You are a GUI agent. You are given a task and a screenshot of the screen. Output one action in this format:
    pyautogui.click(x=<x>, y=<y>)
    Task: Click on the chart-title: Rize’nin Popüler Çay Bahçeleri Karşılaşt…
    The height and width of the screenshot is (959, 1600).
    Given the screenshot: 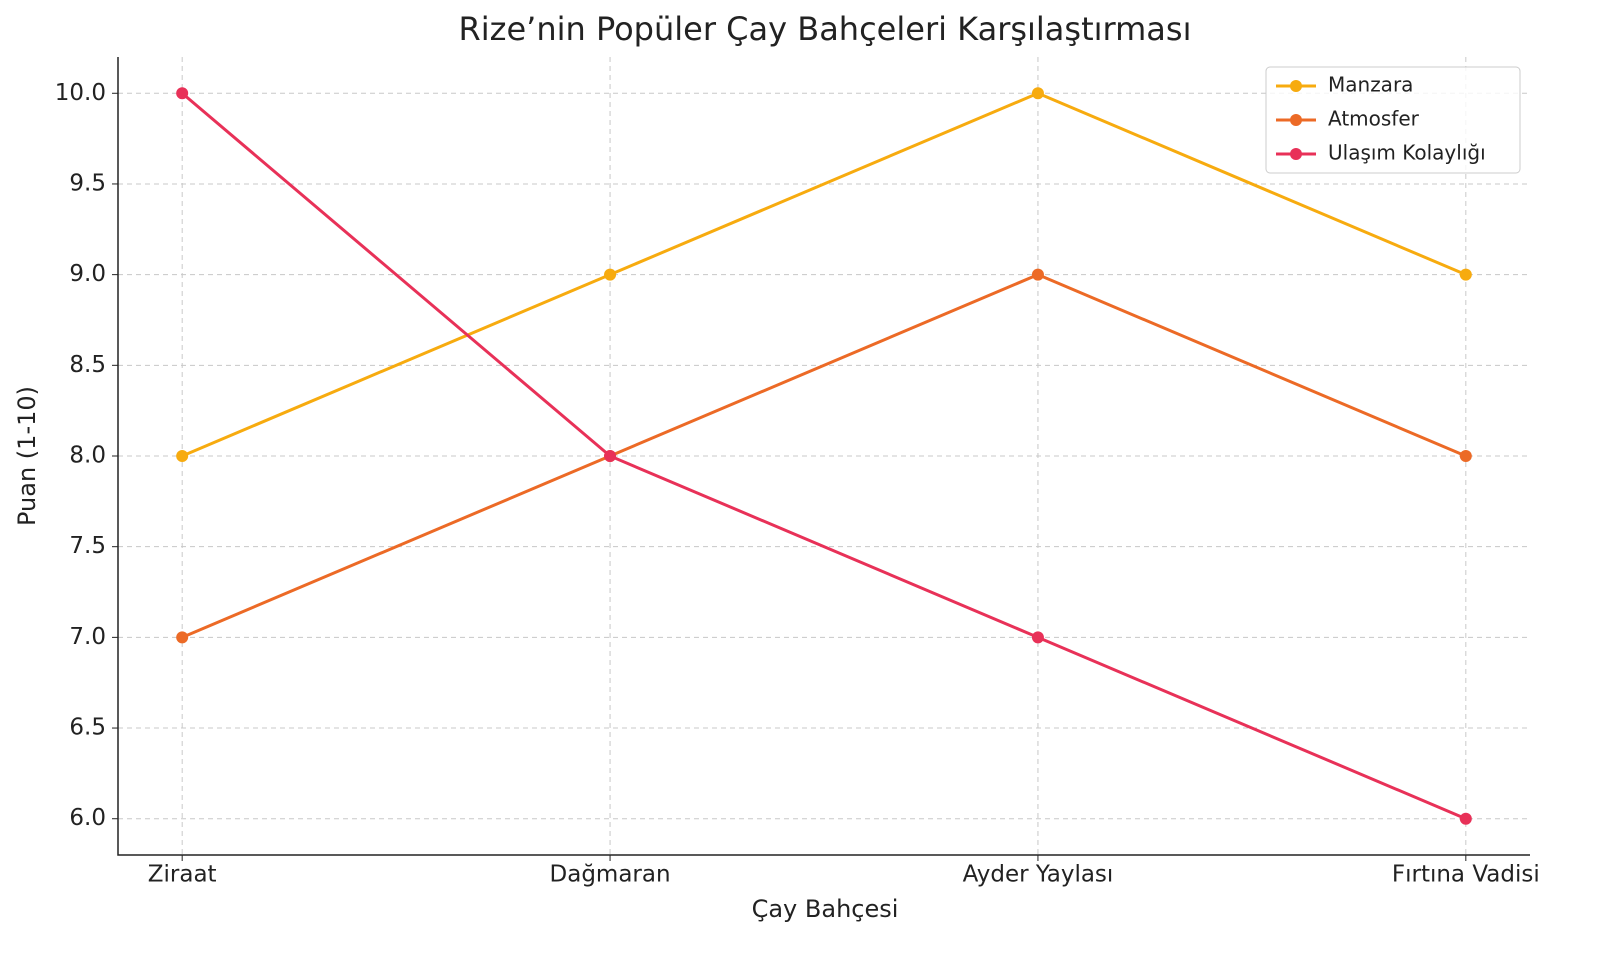 What is the action you would take?
    pyautogui.click(x=825, y=29)
    